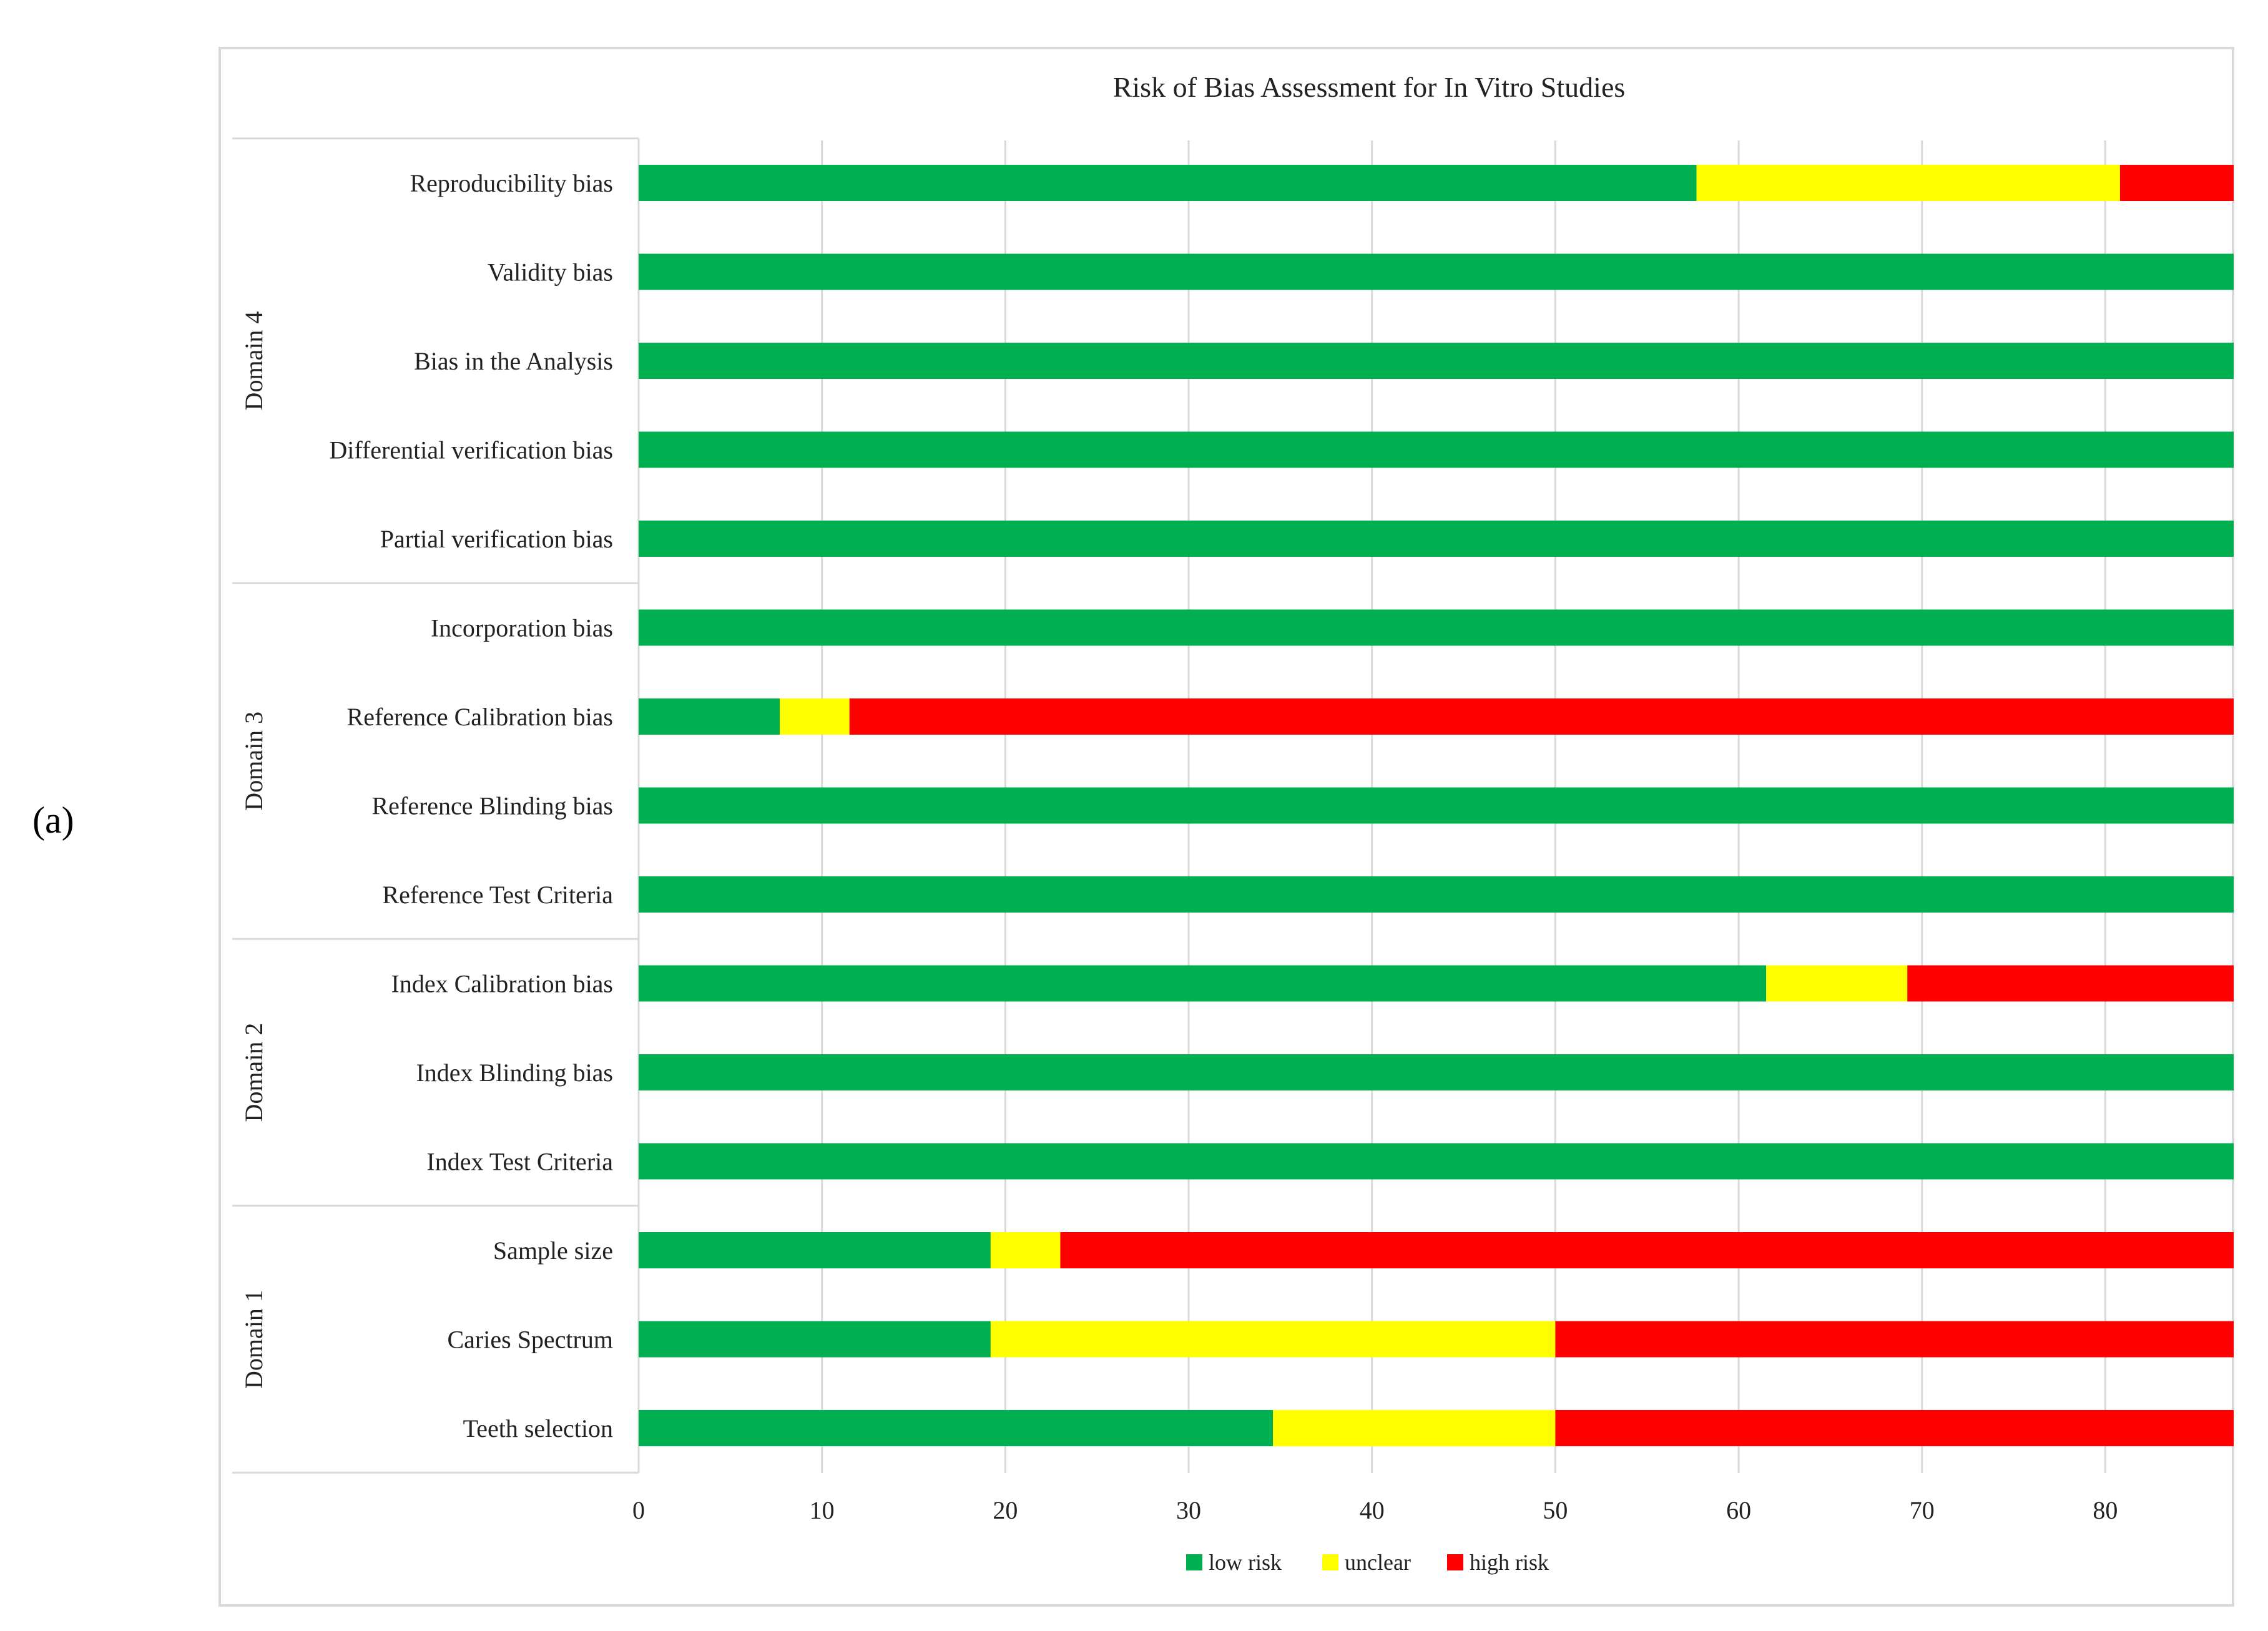 Image resolution: width=2268 pixels, height=1631 pixels. What do you see at coordinates (1556, 1510) in the screenshot?
I see `x-tick-label-50: 50` at bounding box center [1556, 1510].